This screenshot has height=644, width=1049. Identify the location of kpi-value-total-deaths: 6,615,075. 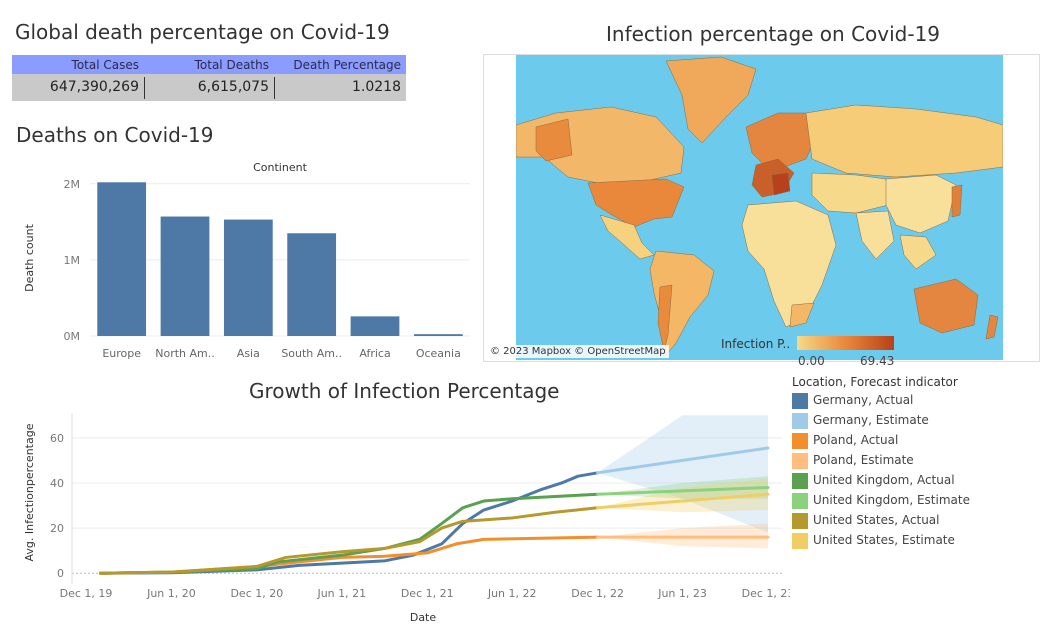
(233, 87).